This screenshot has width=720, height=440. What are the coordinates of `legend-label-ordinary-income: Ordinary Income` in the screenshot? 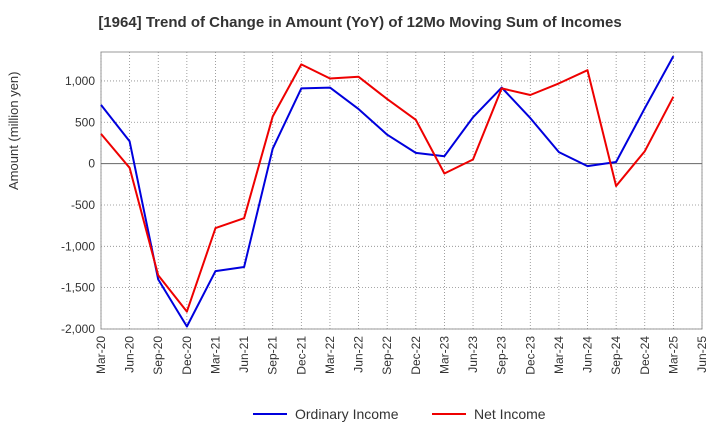 It's located at (347, 414).